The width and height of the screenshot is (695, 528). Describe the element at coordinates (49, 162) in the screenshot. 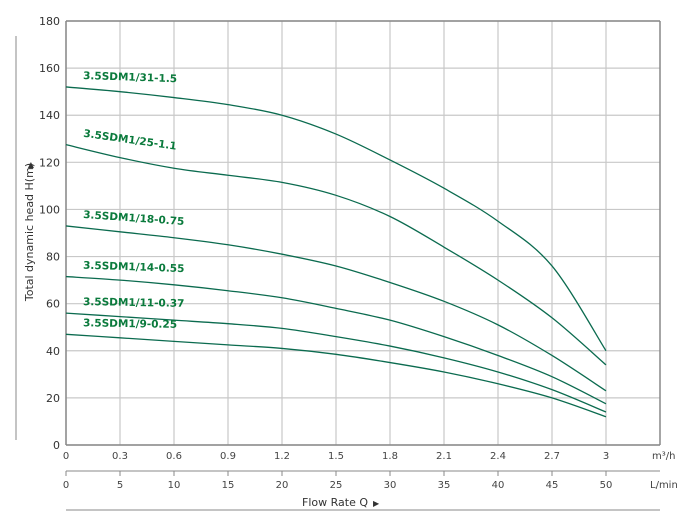

I see `y-tick-label: 120` at that location.